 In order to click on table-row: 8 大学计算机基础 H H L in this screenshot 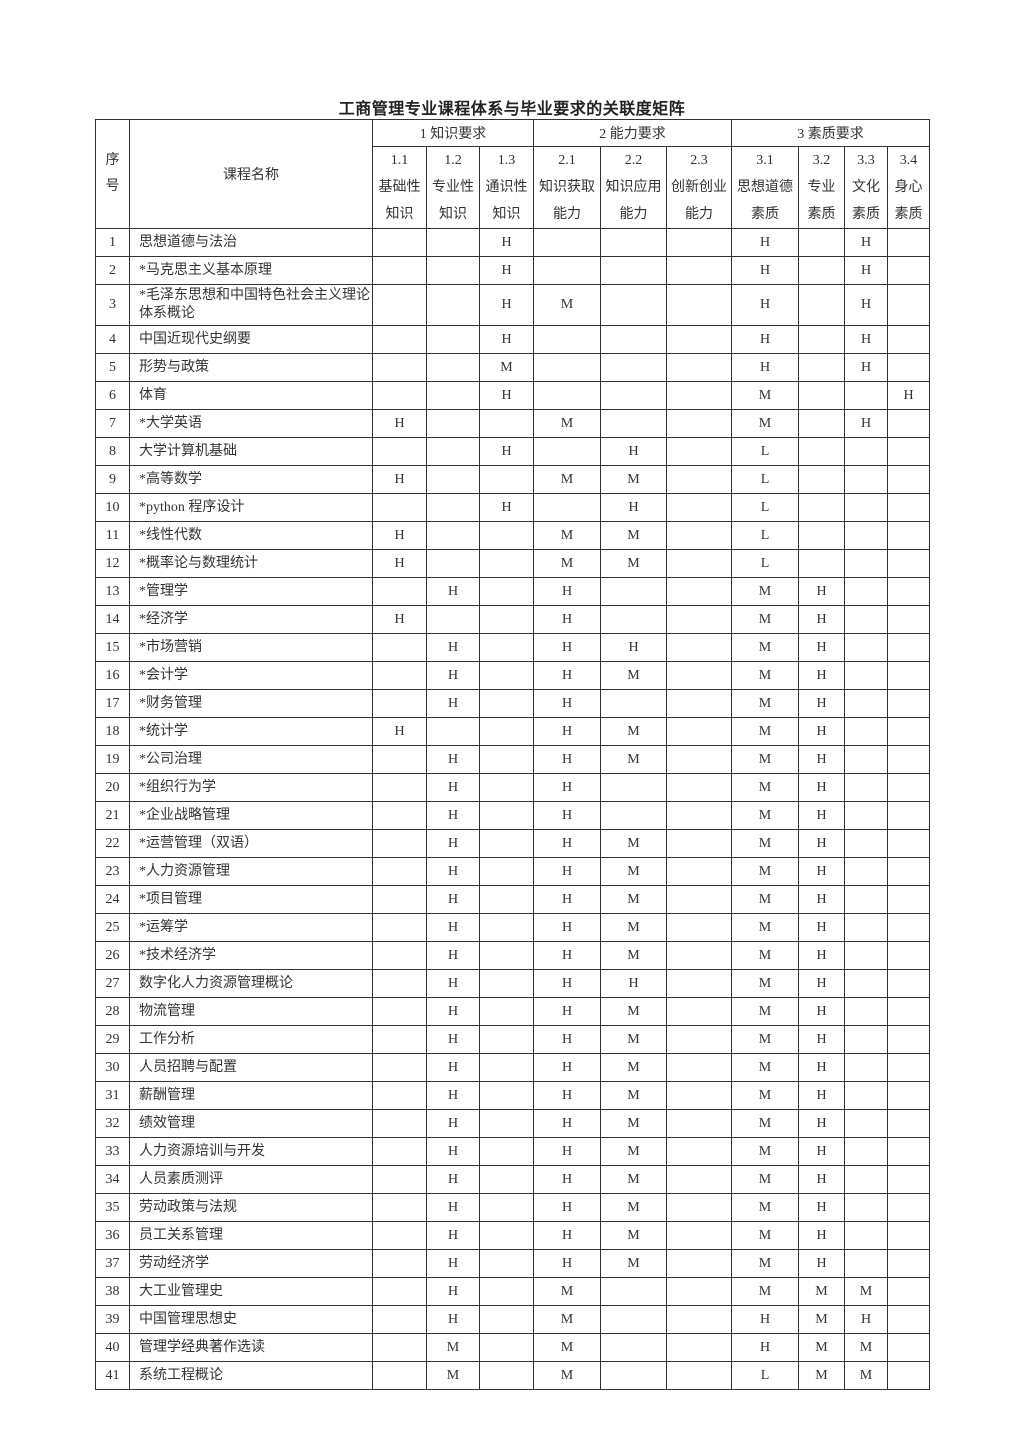, I will do `click(512, 451)`.